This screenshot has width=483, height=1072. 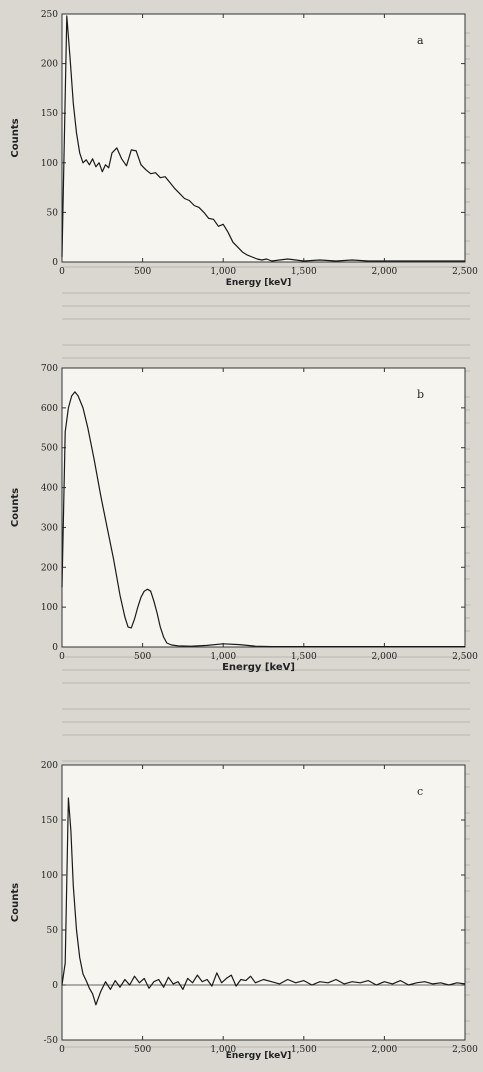 What do you see at coordinates (15, 507) in the screenshot?
I see `chart-b-y-axis-label: Counts` at bounding box center [15, 507].